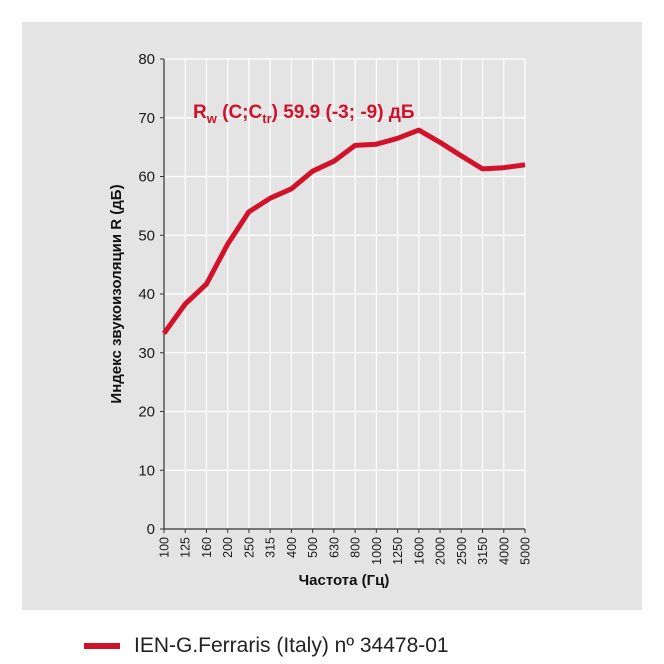 The height and width of the screenshot is (664, 664). What do you see at coordinates (165, 547) in the screenshot?
I see `x-tick-label: 100` at bounding box center [165, 547].